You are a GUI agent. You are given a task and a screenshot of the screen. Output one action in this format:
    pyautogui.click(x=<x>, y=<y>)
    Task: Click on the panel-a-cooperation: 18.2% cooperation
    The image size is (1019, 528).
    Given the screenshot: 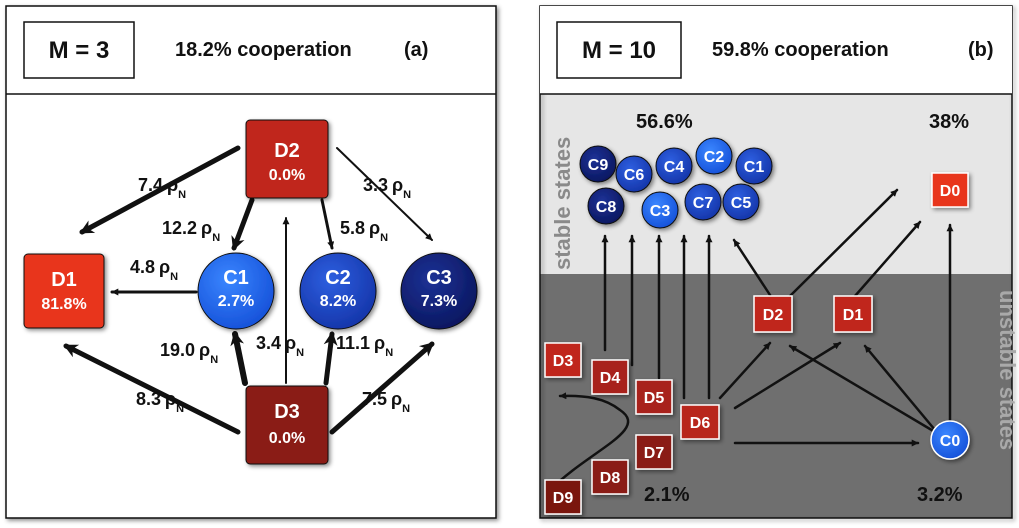 What is the action you would take?
    pyautogui.click(x=263, y=50)
    